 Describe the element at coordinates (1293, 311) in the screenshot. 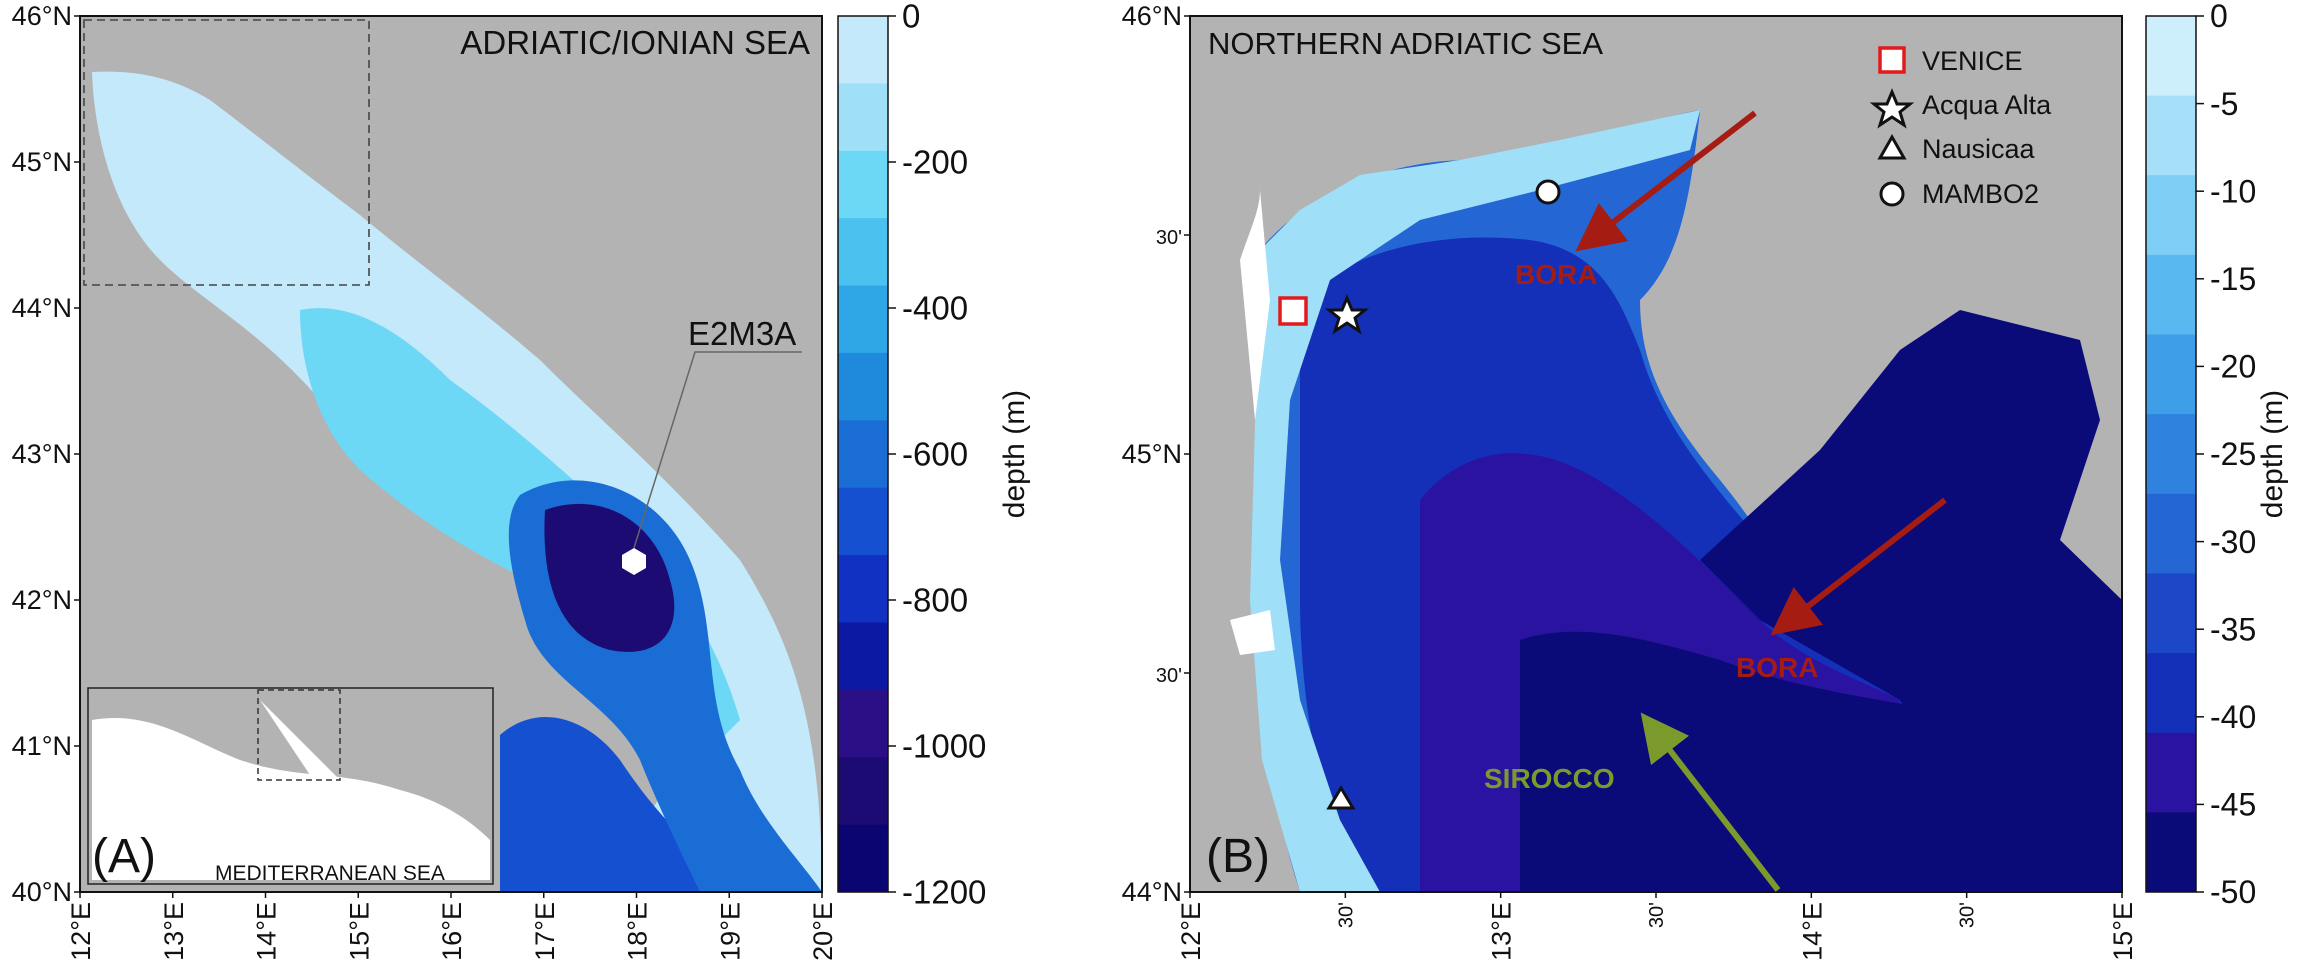

I see `venice-marker` at that location.